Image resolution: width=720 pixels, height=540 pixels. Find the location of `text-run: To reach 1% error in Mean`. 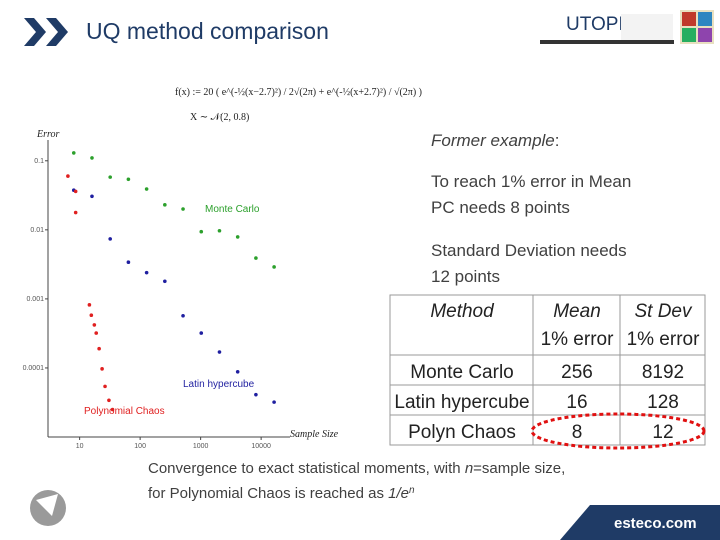

text-run: To reach 1% error in Mean is located at coordinates (531, 181).